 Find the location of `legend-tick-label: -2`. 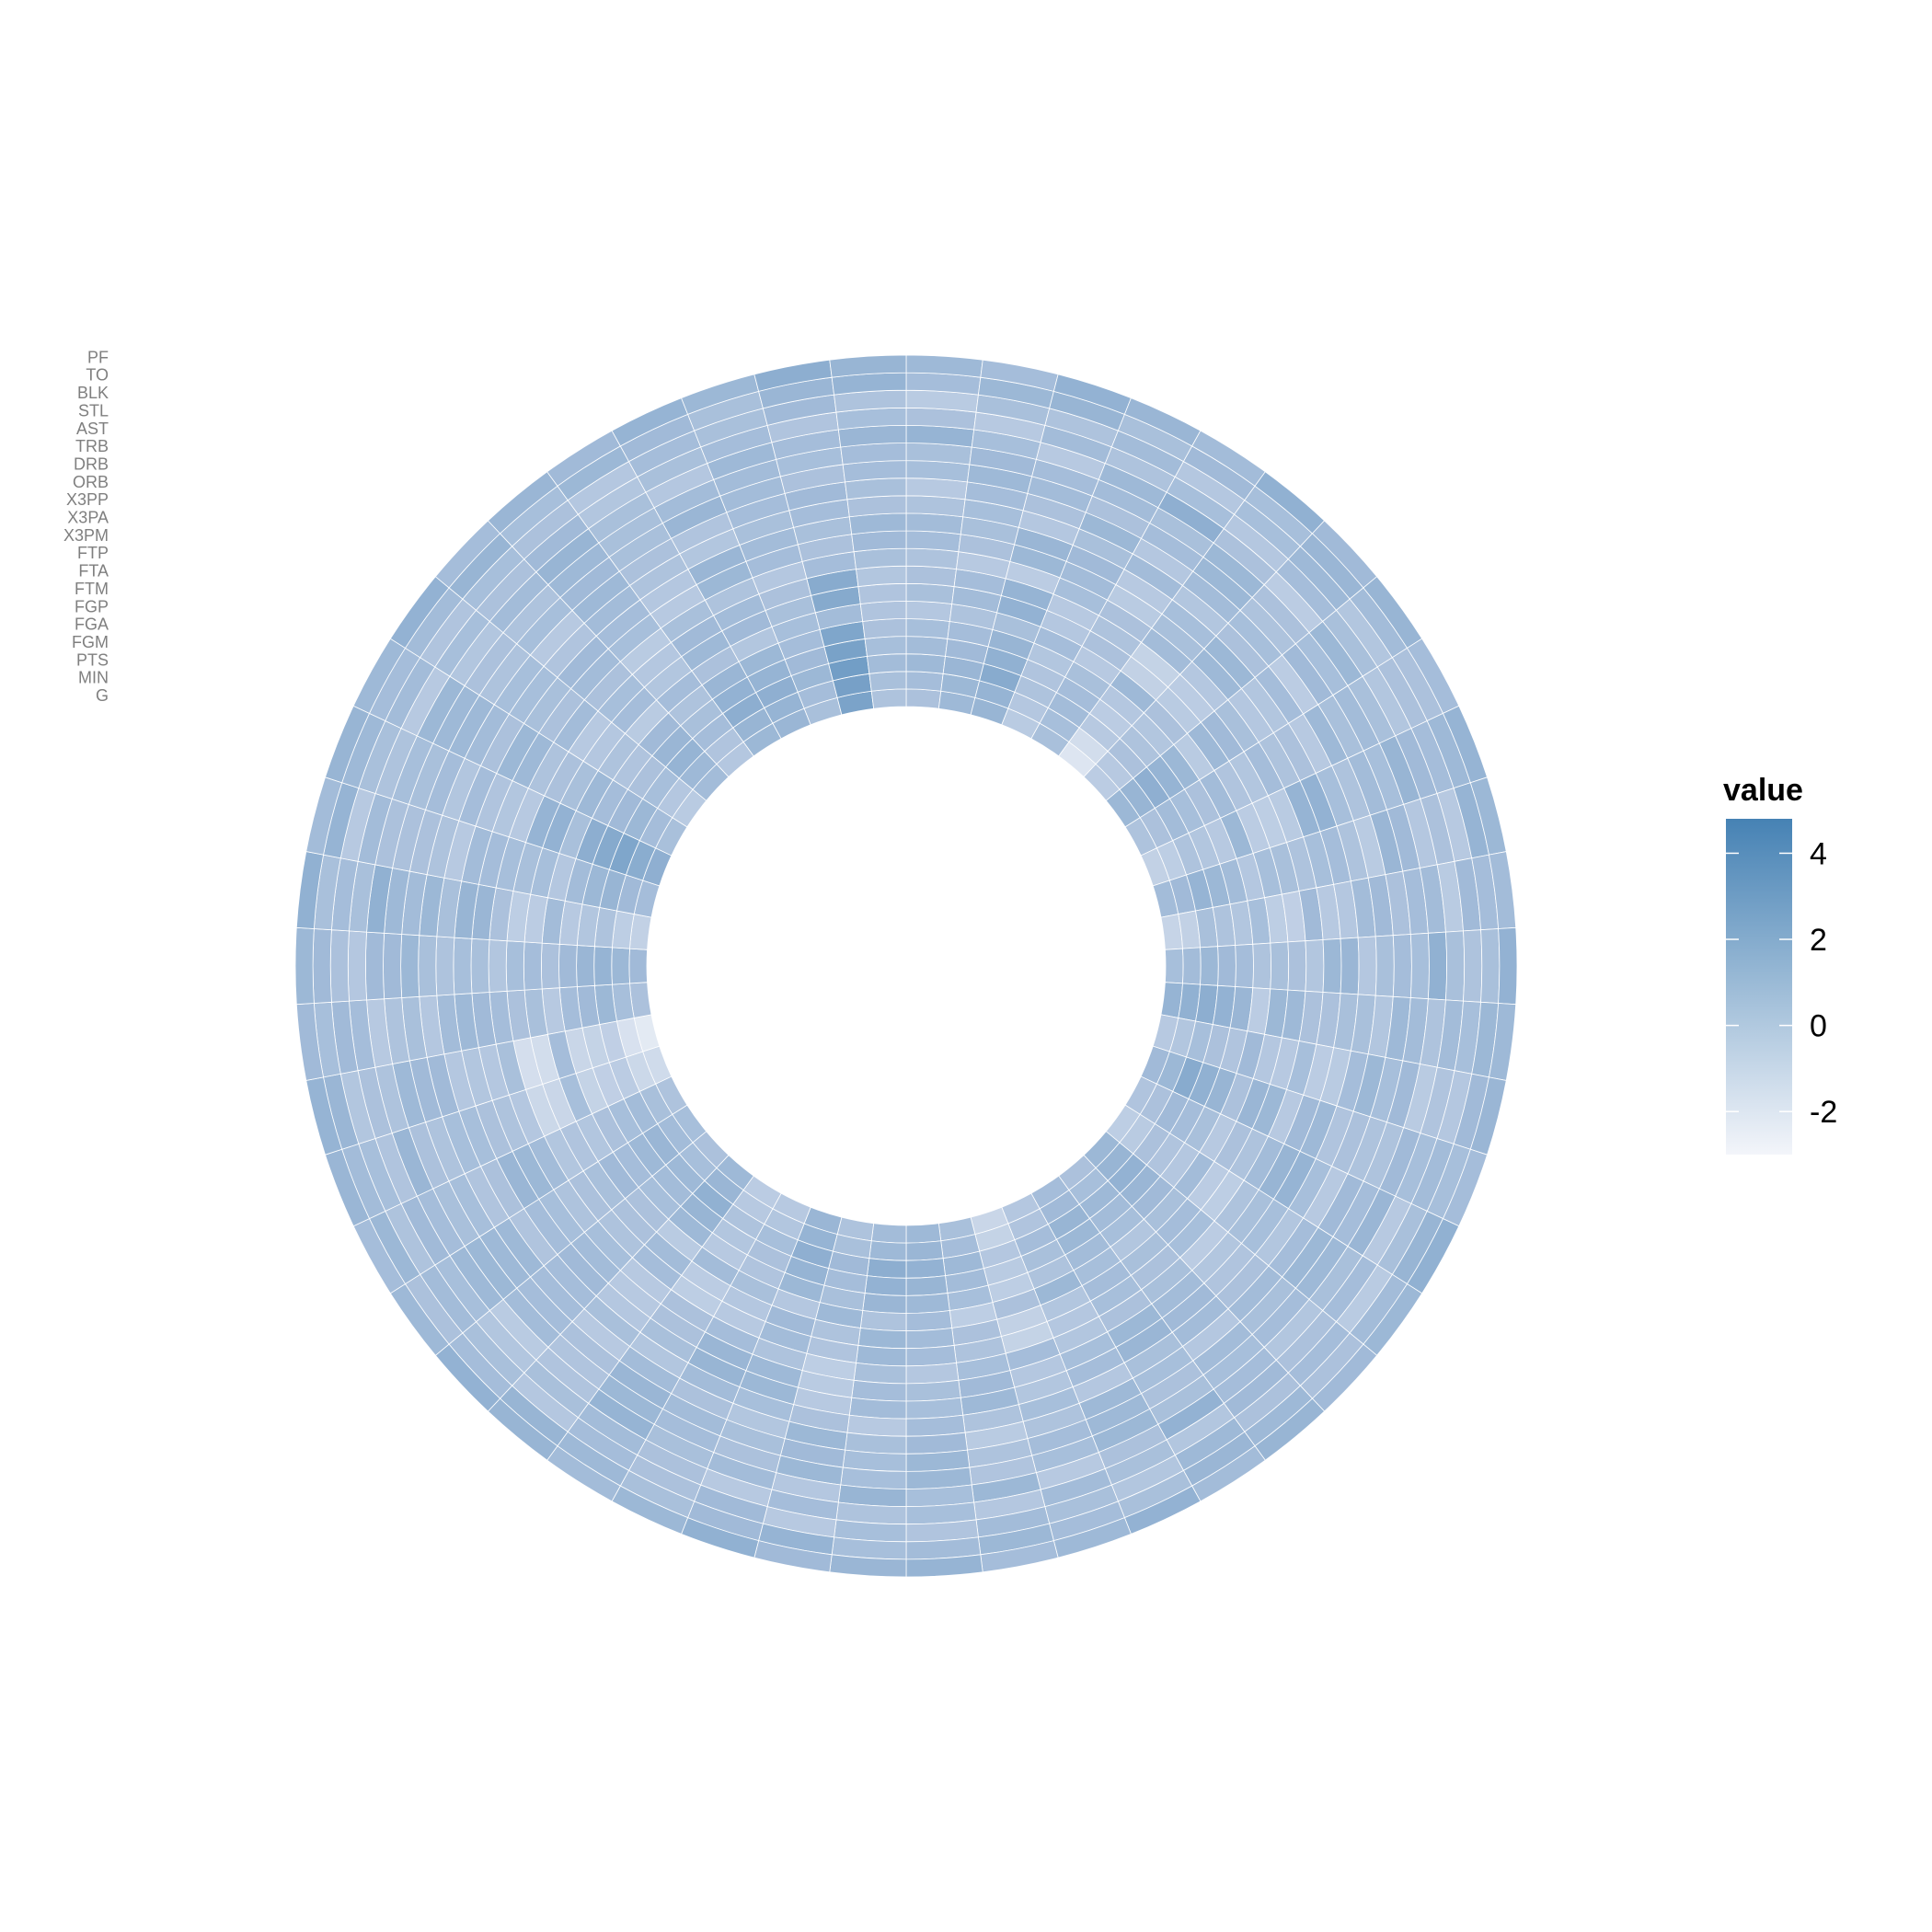

legend-tick-label: -2 is located at coordinates (1823, 1112).